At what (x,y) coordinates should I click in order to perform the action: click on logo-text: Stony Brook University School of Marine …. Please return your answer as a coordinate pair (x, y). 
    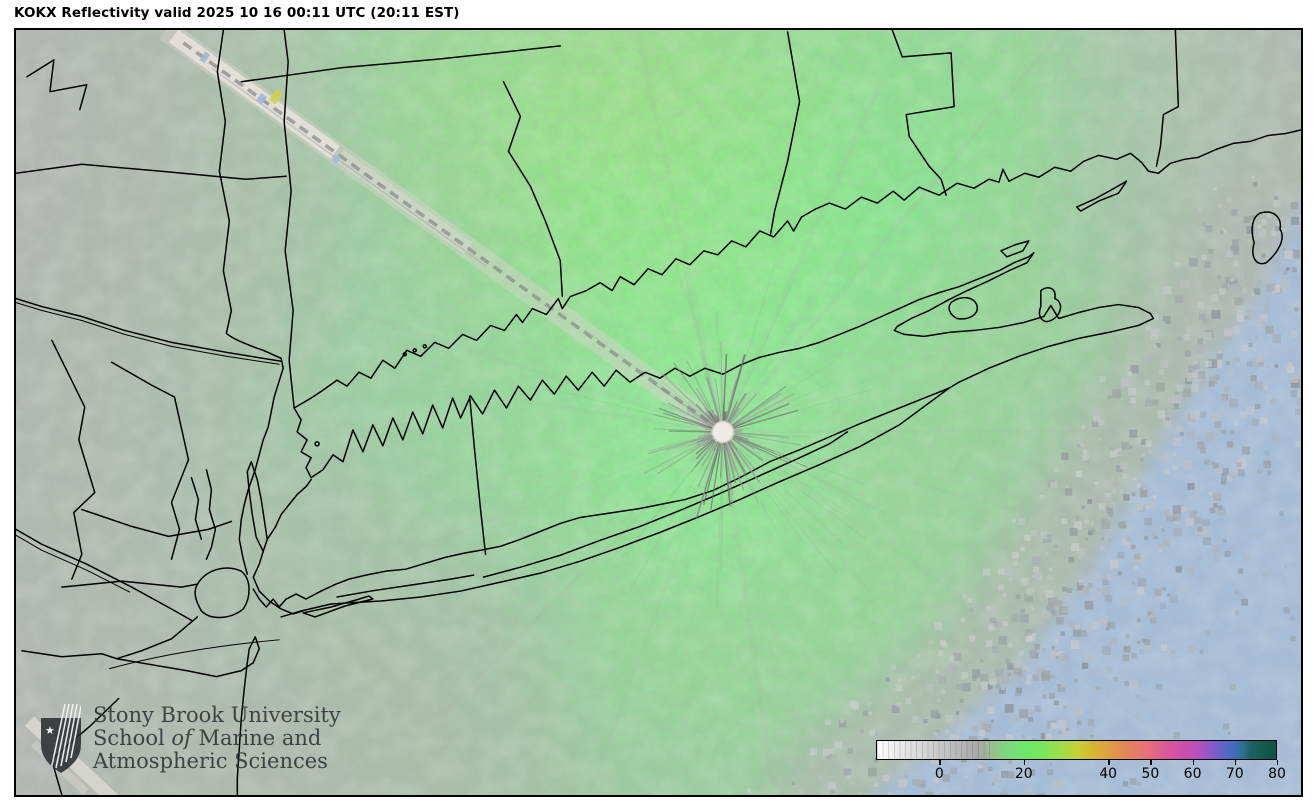
    Looking at the image, I should click on (217, 738).